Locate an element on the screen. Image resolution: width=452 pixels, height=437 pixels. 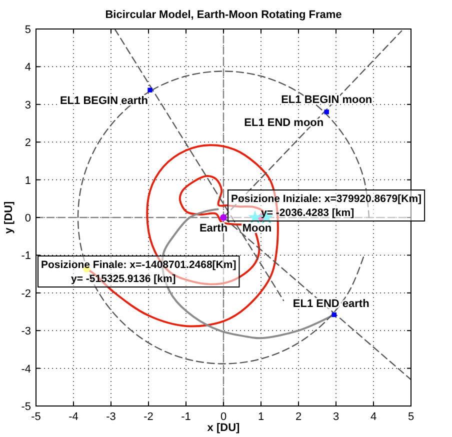
y-tick-label: -5 is located at coordinates (26, 407).